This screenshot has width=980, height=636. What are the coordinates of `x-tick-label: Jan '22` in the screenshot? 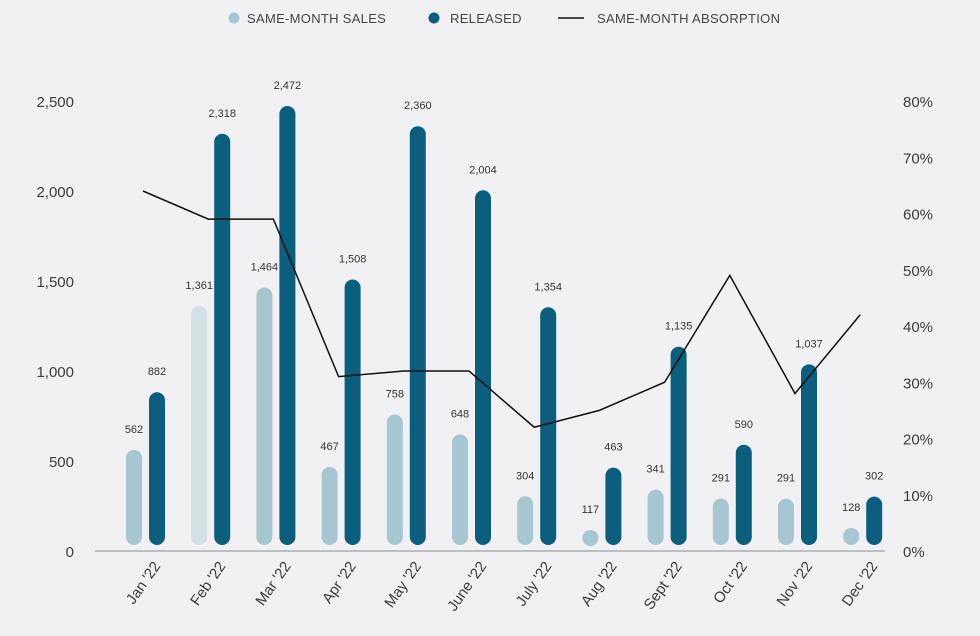 It's located at (143, 583).